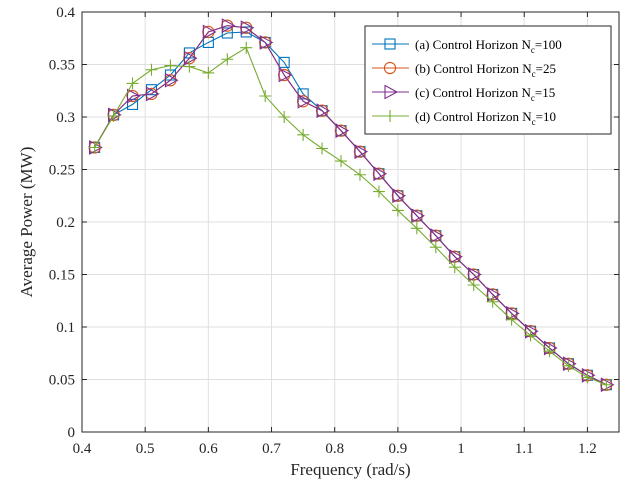 This screenshot has width=630, height=489. Describe the element at coordinates (72, 433) in the screenshot. I see `y-tick-label: 0` at that location.